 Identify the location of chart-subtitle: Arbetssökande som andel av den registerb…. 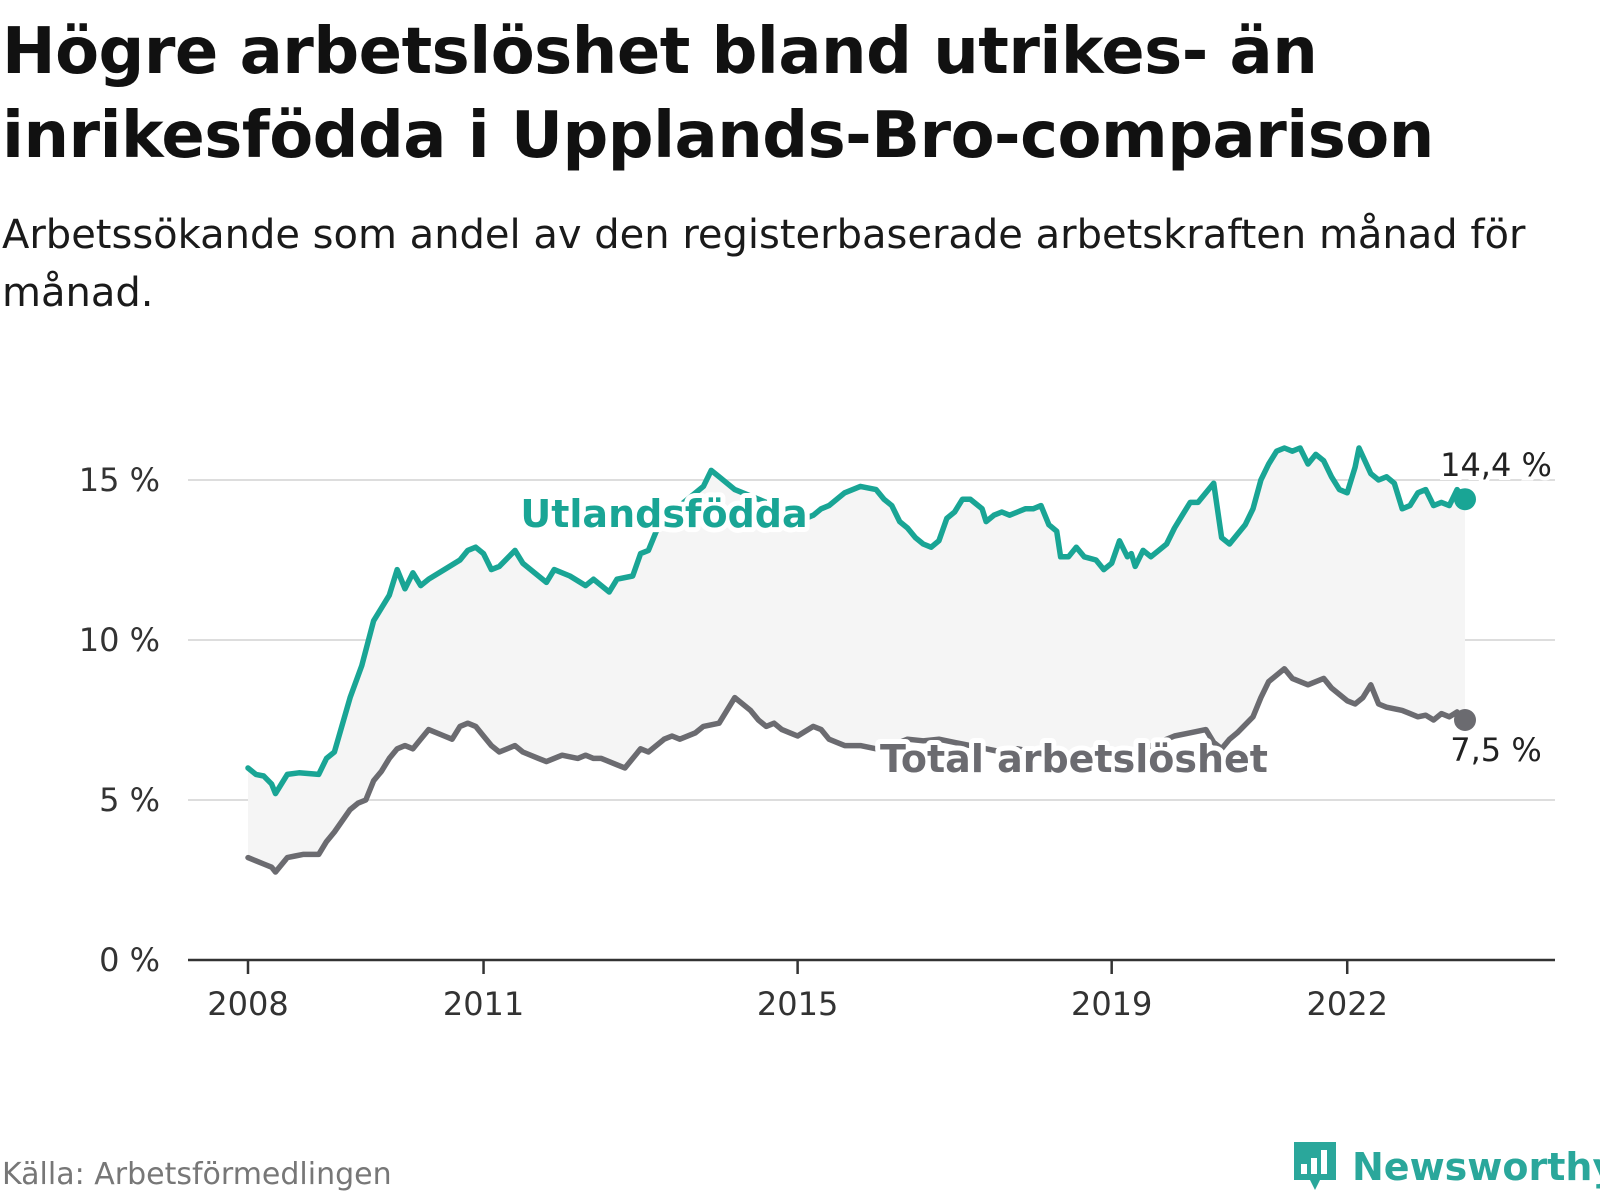
(764, 264).